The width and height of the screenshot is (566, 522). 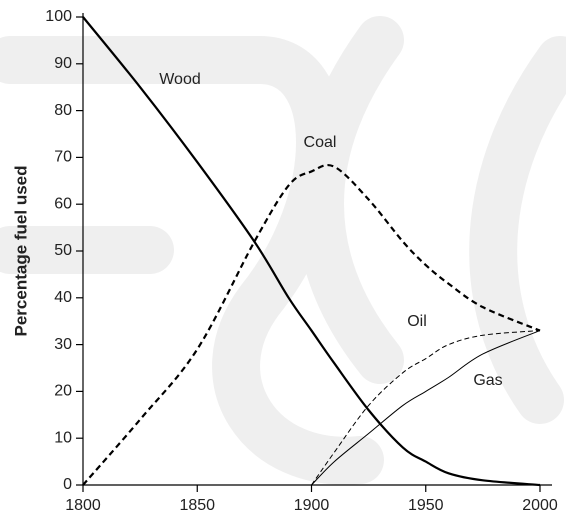 What do you see at coordinates (63, 110) in the screenshot?
I see `y-tick-label: 80` at bounding box center [63, 110].